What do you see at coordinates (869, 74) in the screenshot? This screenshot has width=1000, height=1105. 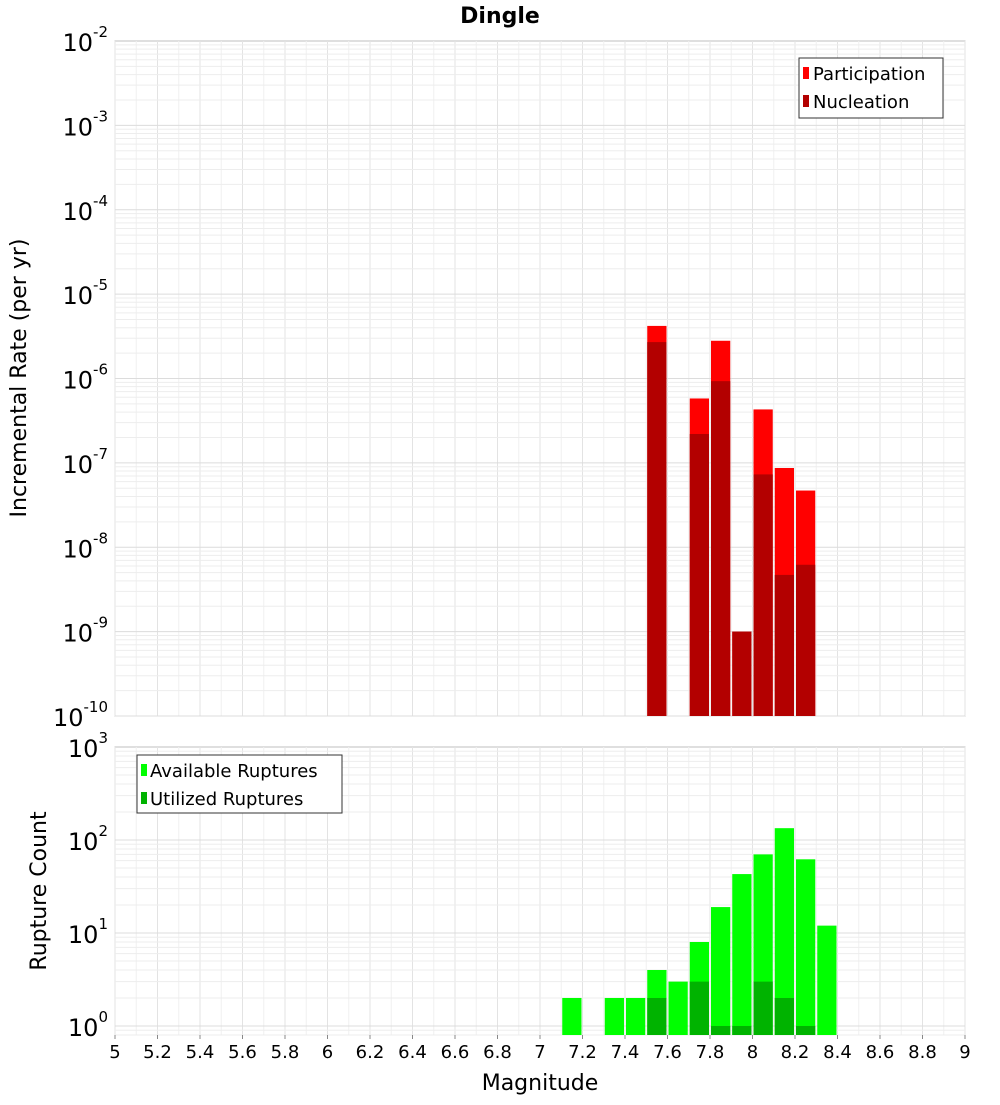 I see `rate-legend-participation-label: Participation` at bounding box center [869, 74].